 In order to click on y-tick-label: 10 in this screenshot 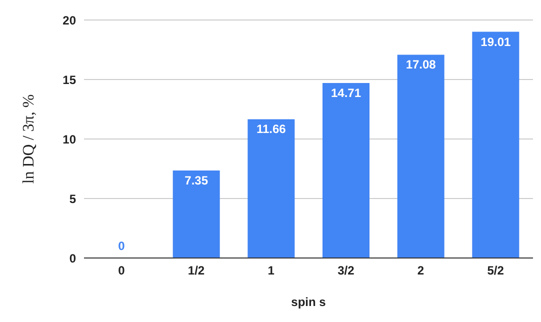, I will do `click(69, 139)`.